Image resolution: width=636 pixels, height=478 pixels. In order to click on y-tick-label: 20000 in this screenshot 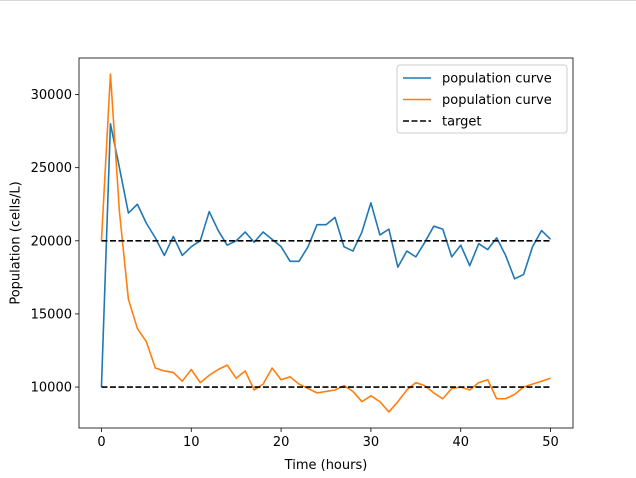, I will do `click(51, 241)`.